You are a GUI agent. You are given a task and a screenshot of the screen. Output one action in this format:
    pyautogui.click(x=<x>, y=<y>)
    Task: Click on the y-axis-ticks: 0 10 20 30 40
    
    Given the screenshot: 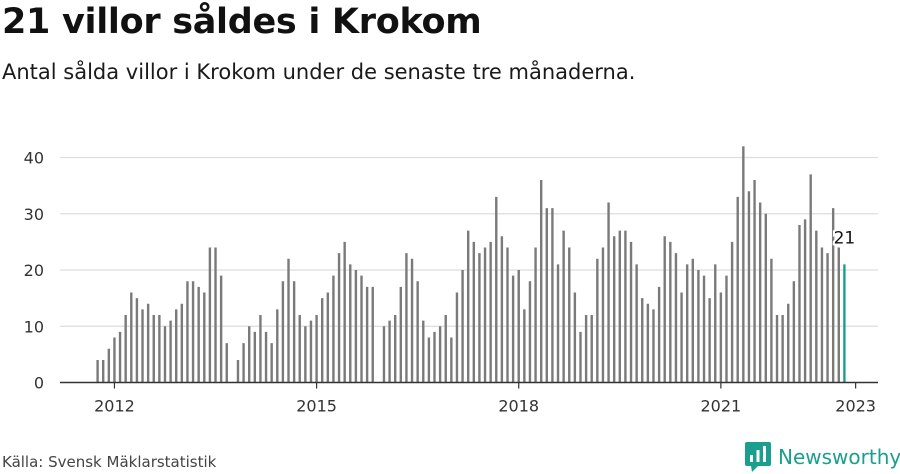 What is the action you would take?
    pyautogui.click(x=34, y=271)
    